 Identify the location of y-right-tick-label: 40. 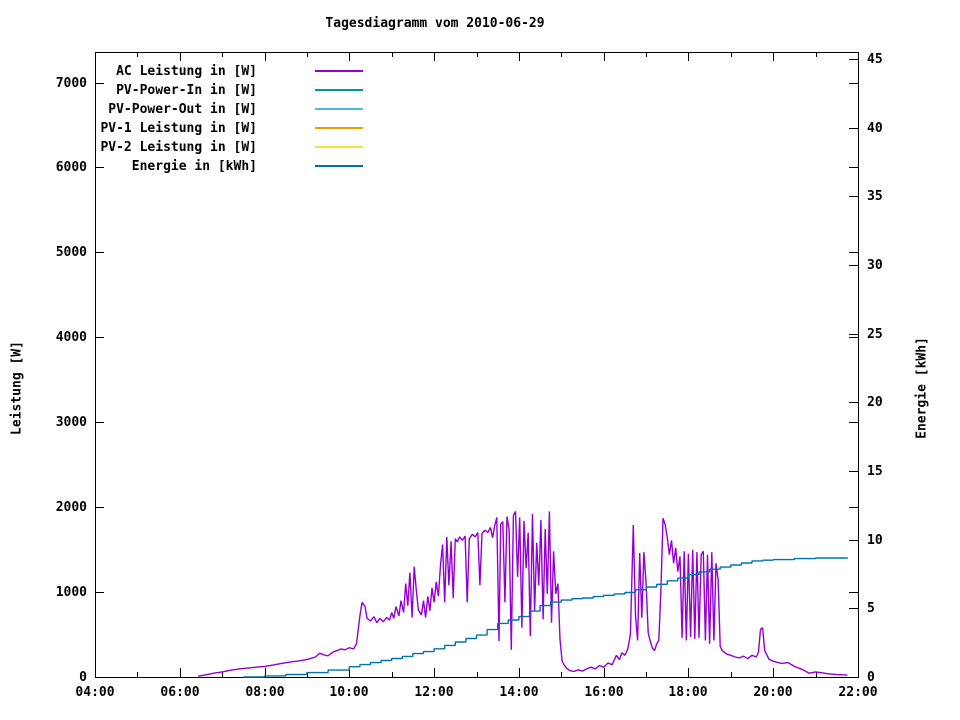
(875, 128).